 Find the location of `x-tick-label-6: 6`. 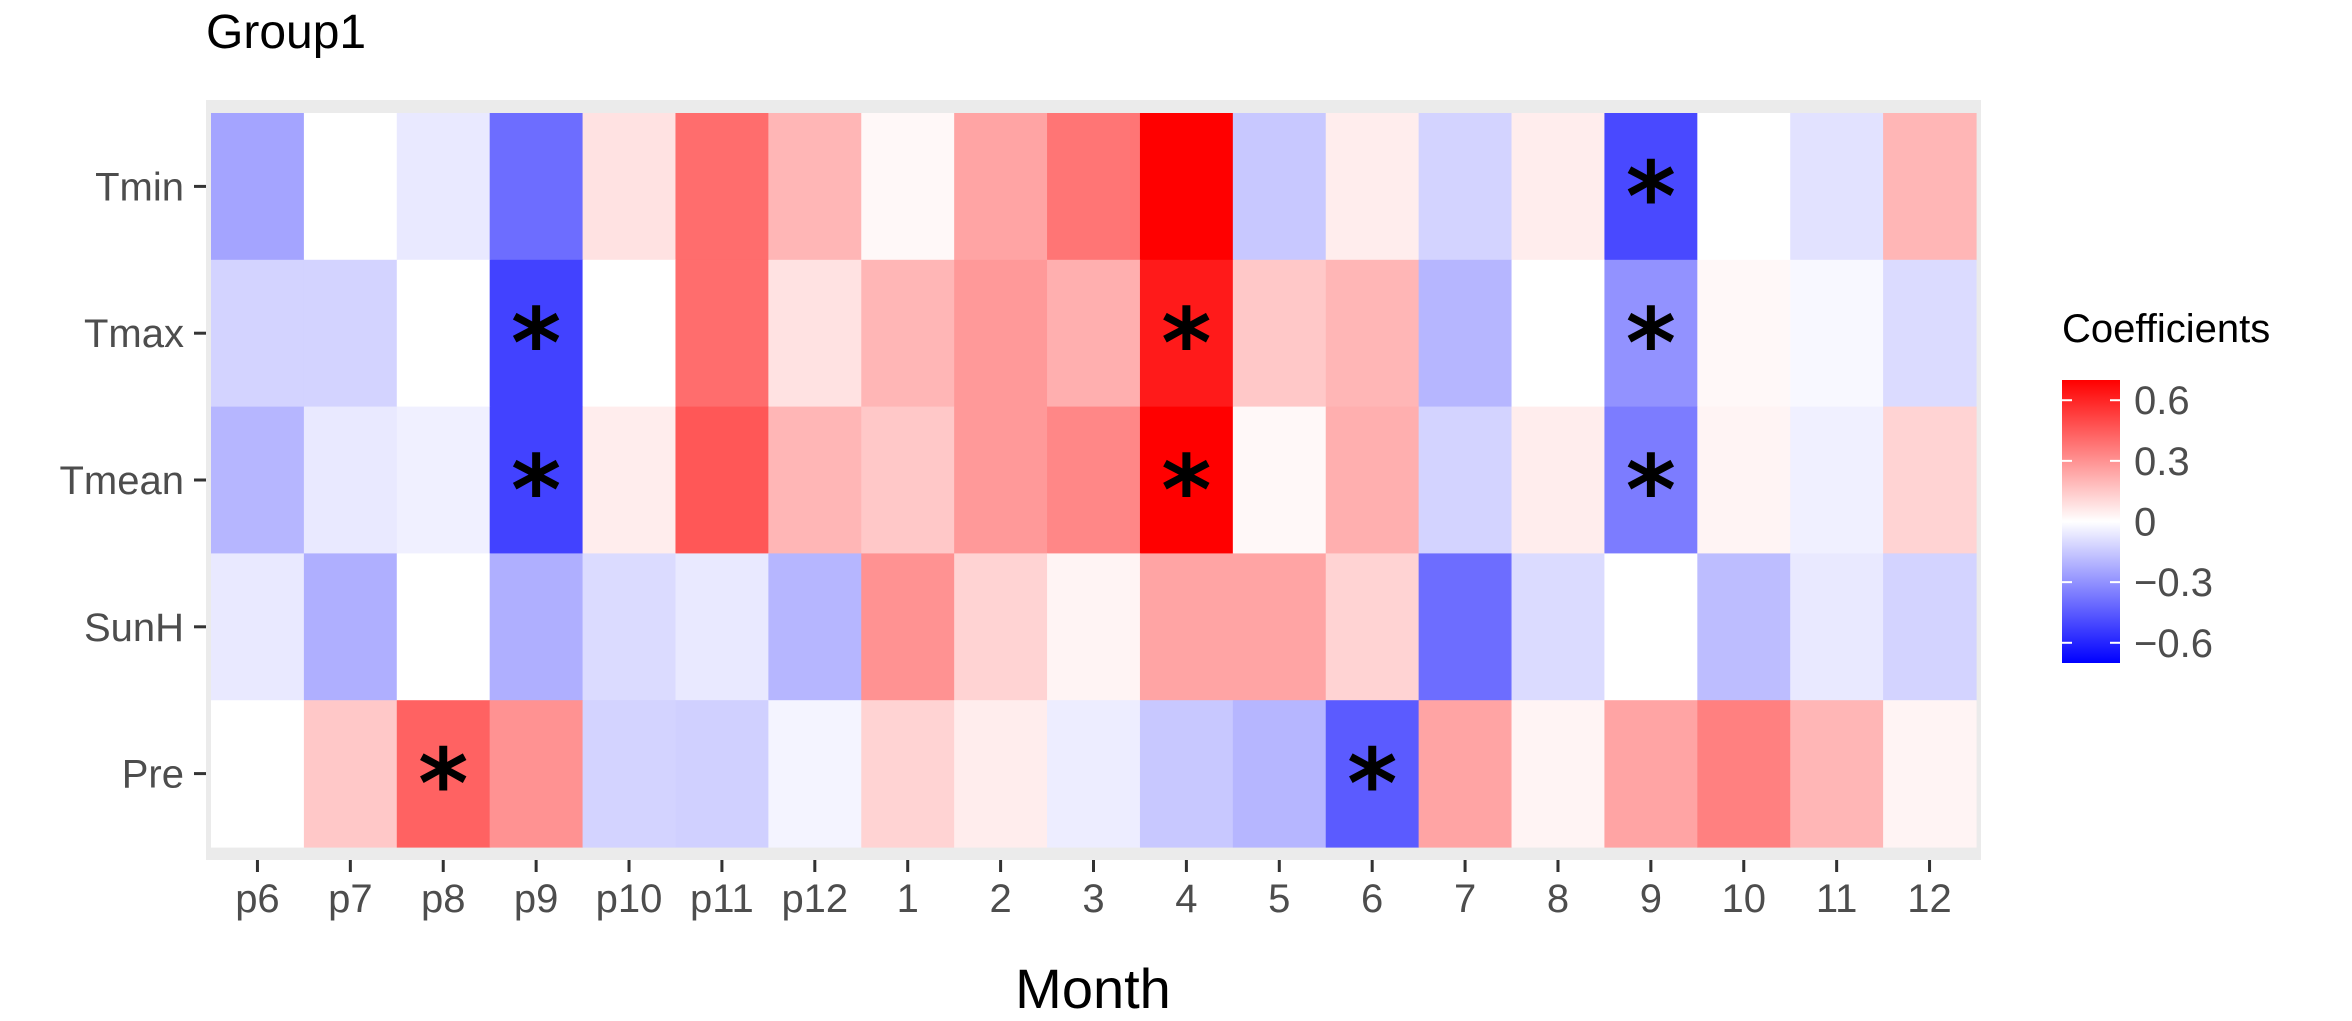

x-tick-label-6: 6 is located at coordinates (1372, 899).